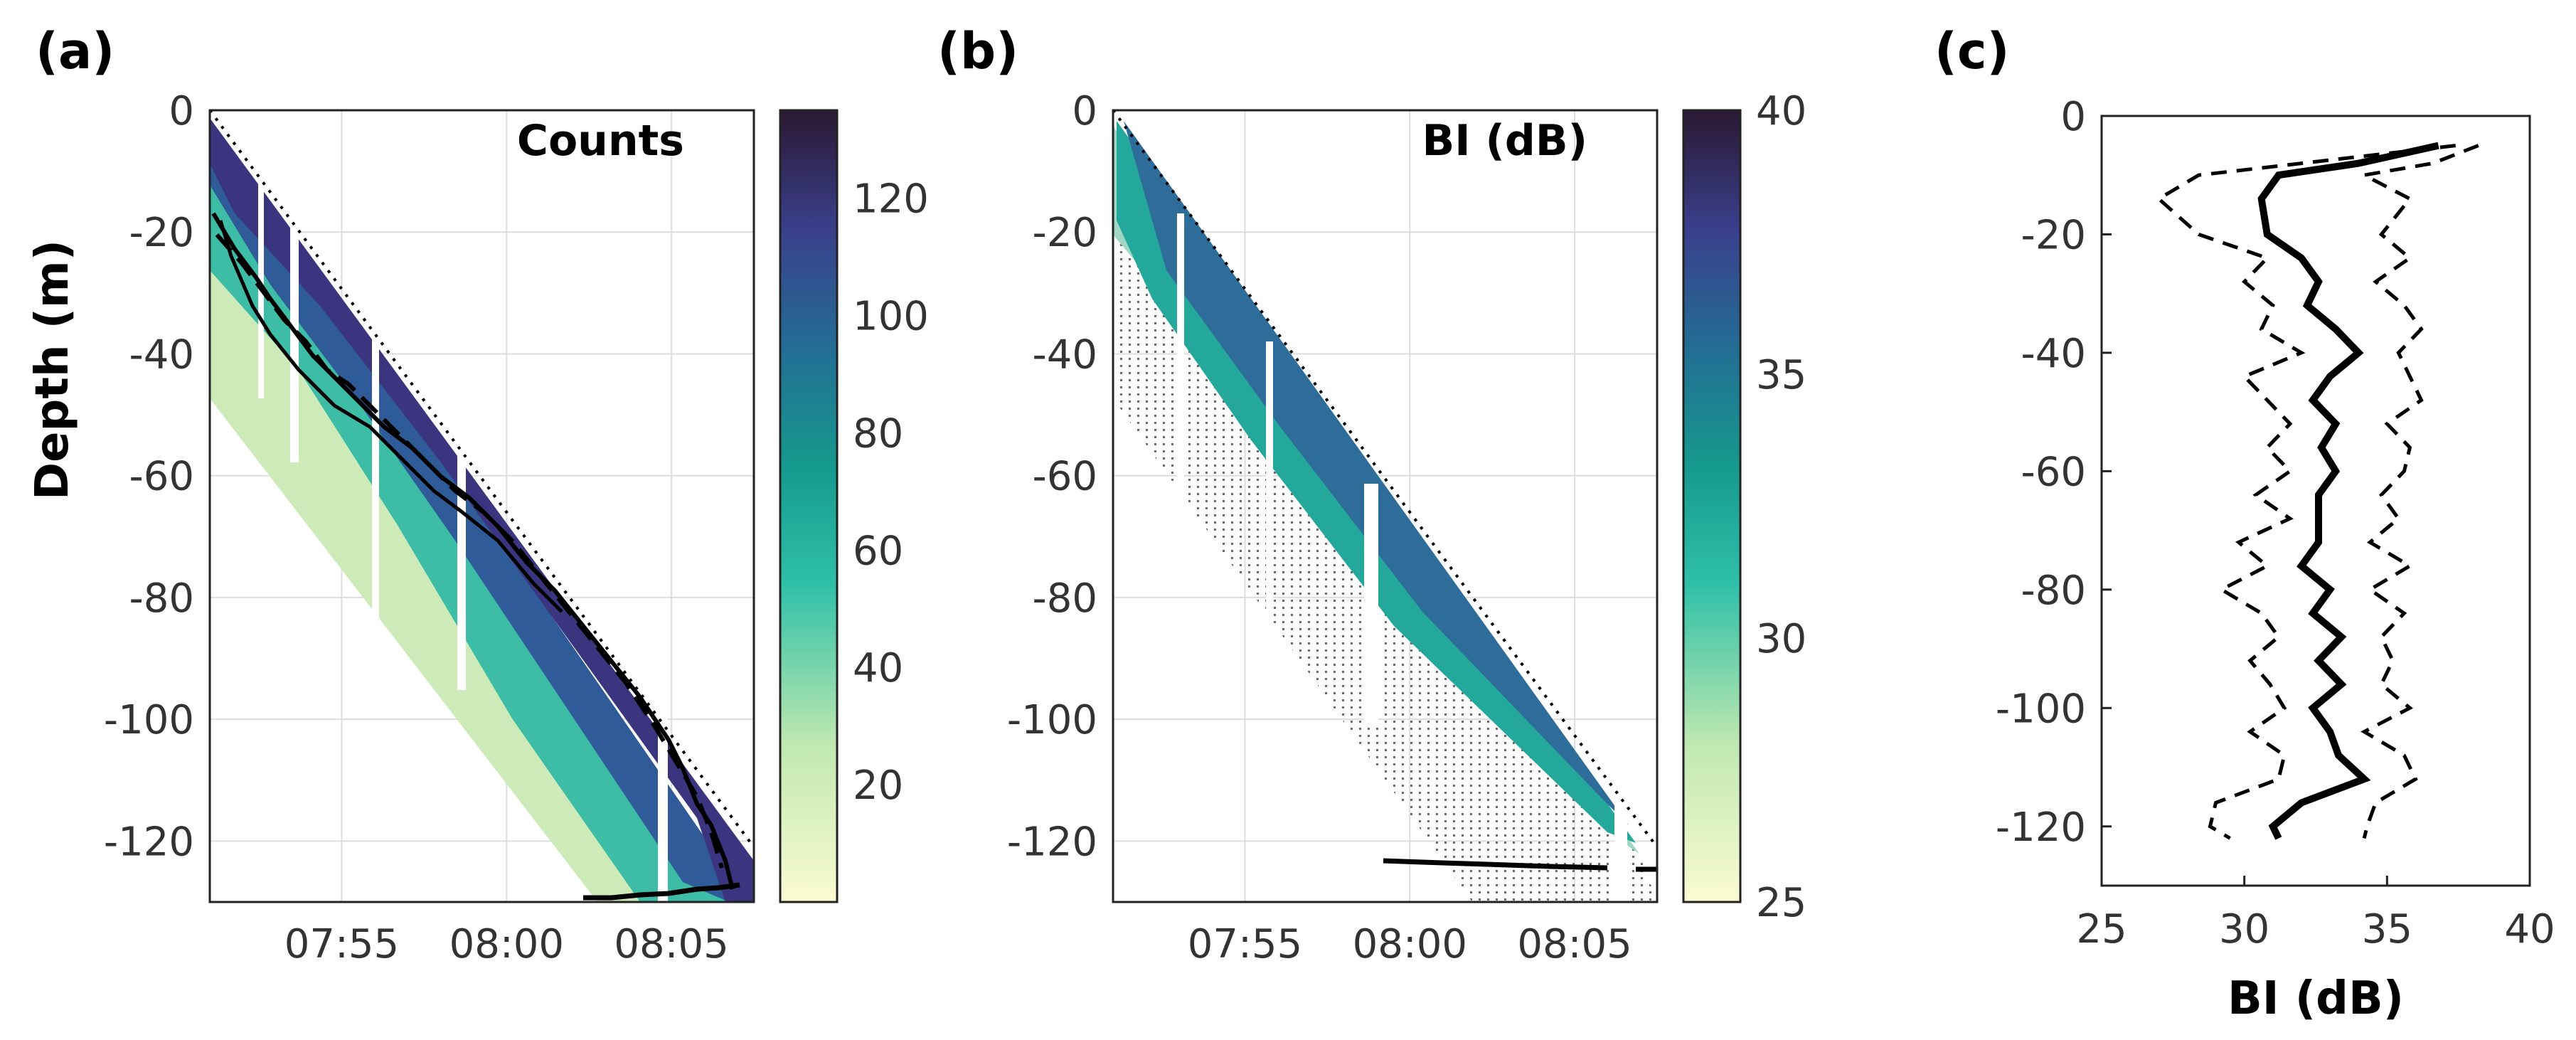 The height and width of the screenshot is (1040, 2576). Describe the element at coordinates (878, 786) in the screenshot. I see `colorbar-tick-label: 20` at that location.